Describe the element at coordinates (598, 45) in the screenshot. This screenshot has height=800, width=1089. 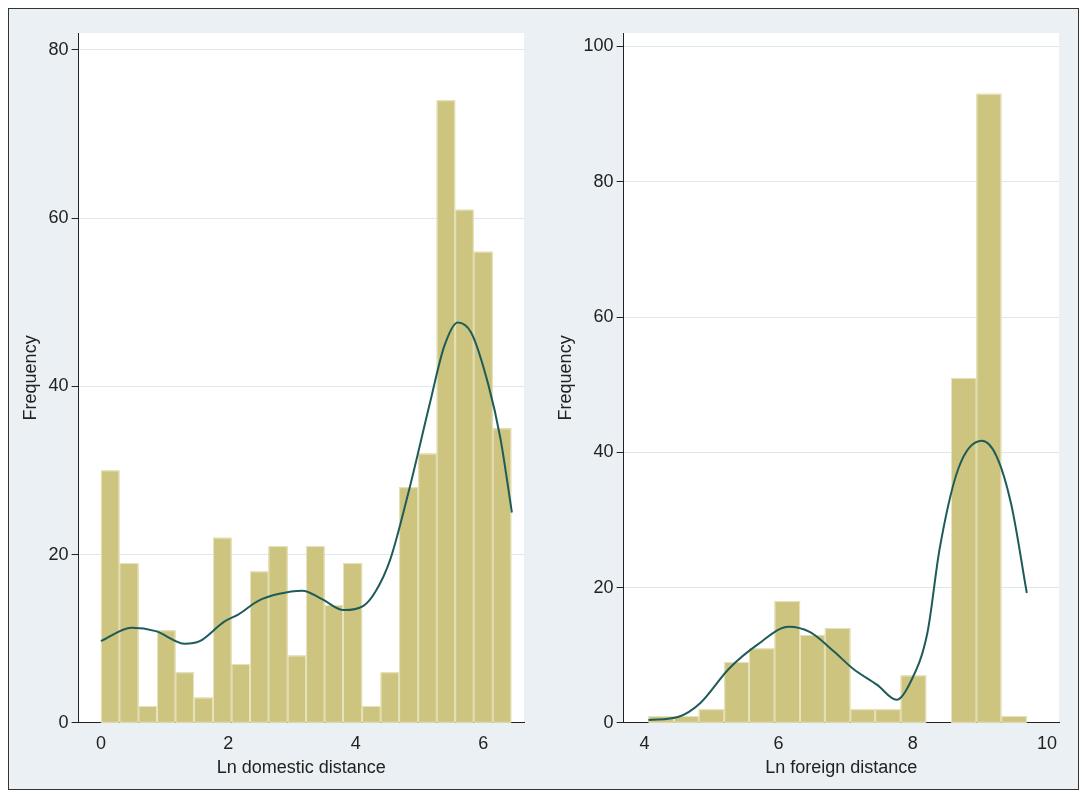
I see `y-tick-label: 100` at that location.